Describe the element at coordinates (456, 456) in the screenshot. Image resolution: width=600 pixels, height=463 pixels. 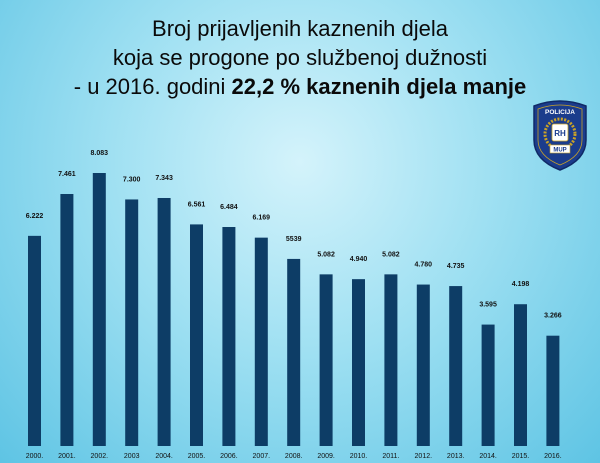
I see `x-tick-label: 2013.` at that location.